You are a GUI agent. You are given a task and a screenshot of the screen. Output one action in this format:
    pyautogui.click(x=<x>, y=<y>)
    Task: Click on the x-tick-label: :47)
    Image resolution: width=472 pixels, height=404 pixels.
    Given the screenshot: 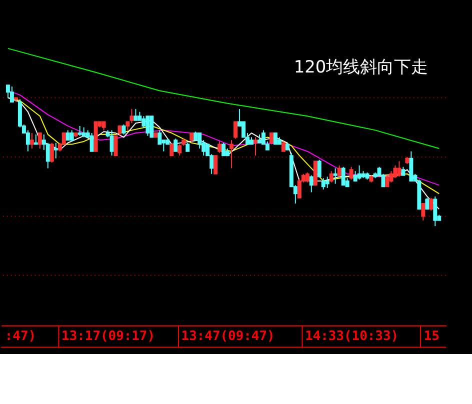 What is the action you would take?
    pyautogui.click(x=20, y=336)
    